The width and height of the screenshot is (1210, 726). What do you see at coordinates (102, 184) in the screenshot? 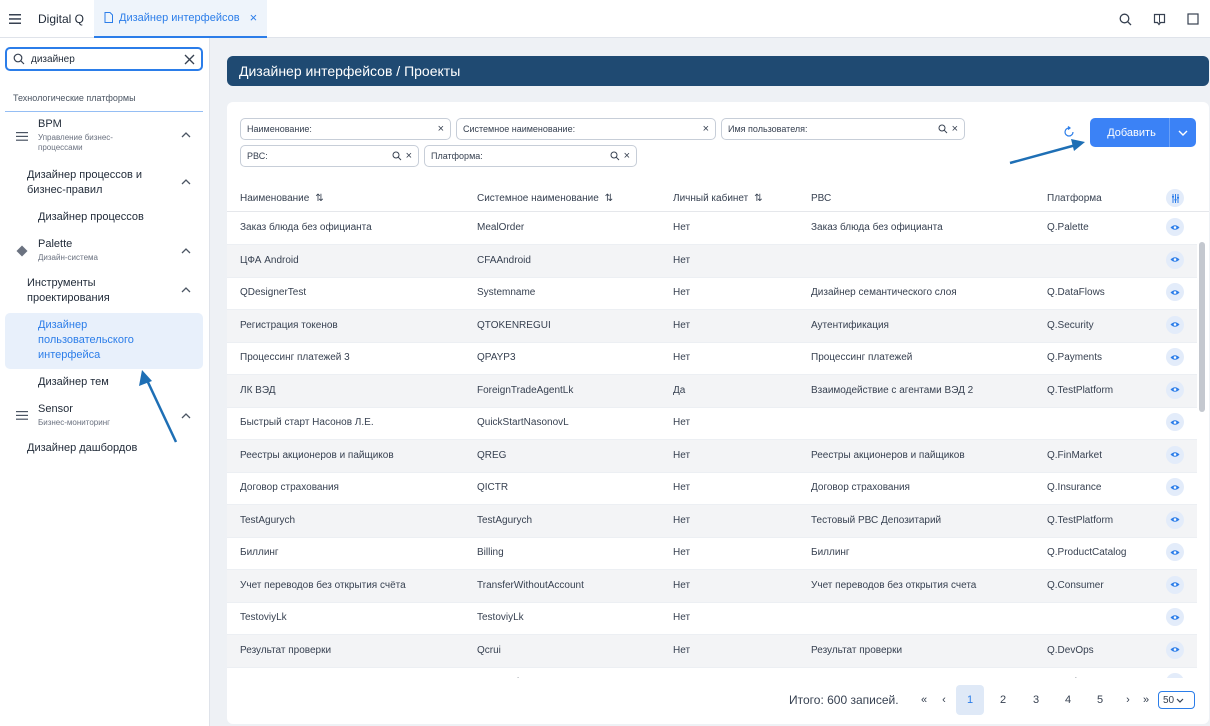
I see `sidebar-item-process-rules-designer: Дизайнер процессов и бизнес-правил` at bounding box center [102, 184].